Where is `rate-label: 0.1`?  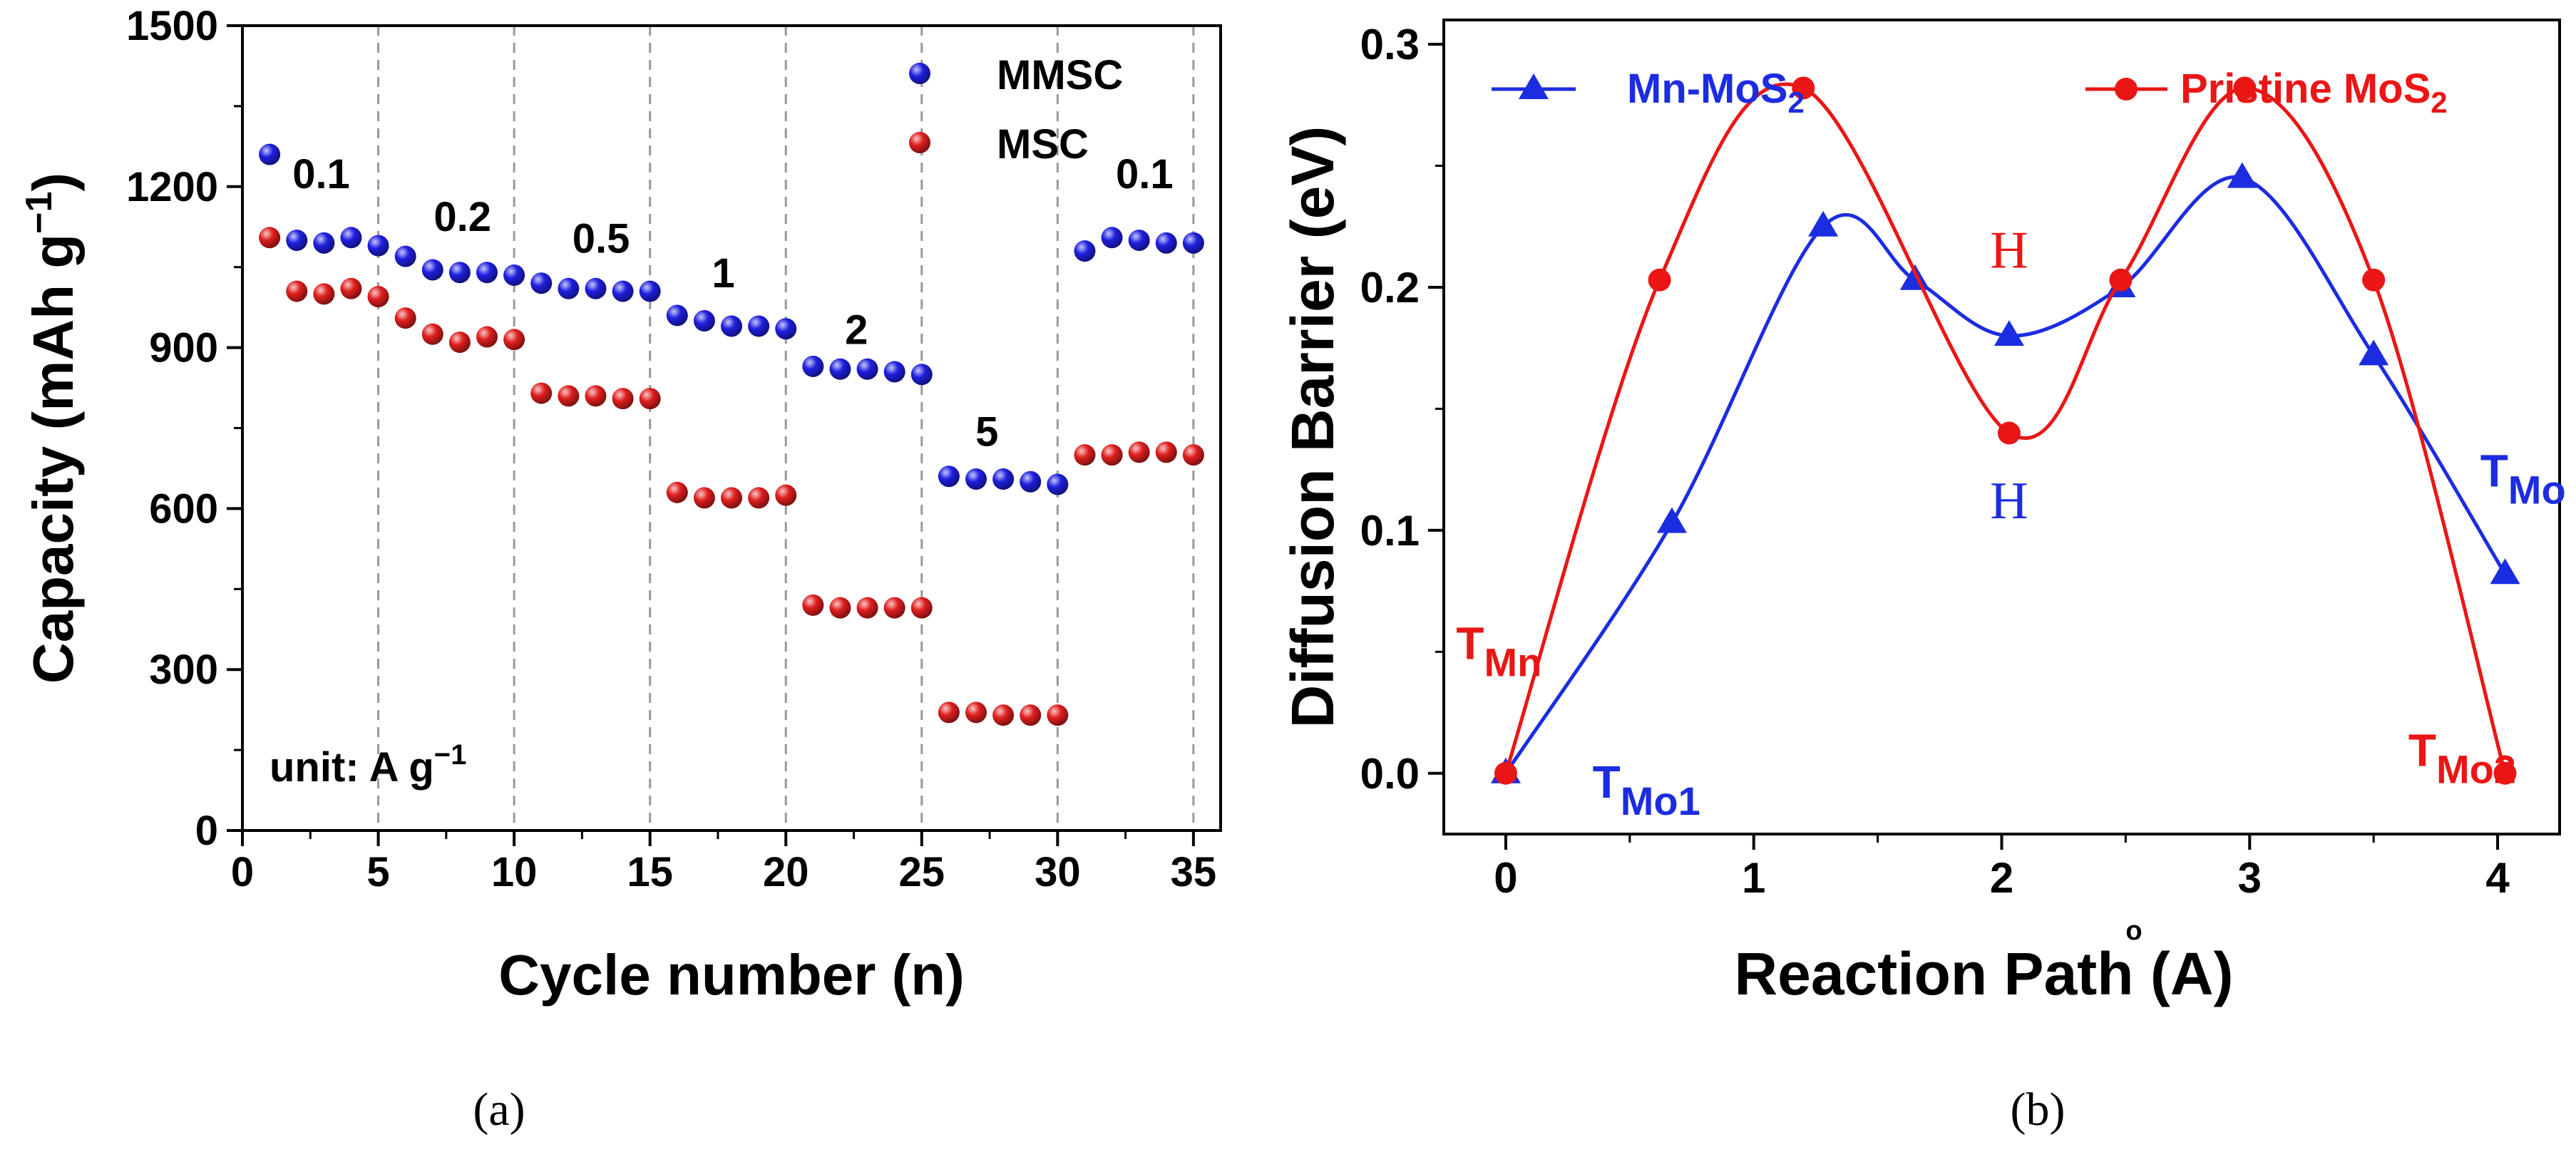 rate-label: 0.1 is located at coordinates (1145, 174).